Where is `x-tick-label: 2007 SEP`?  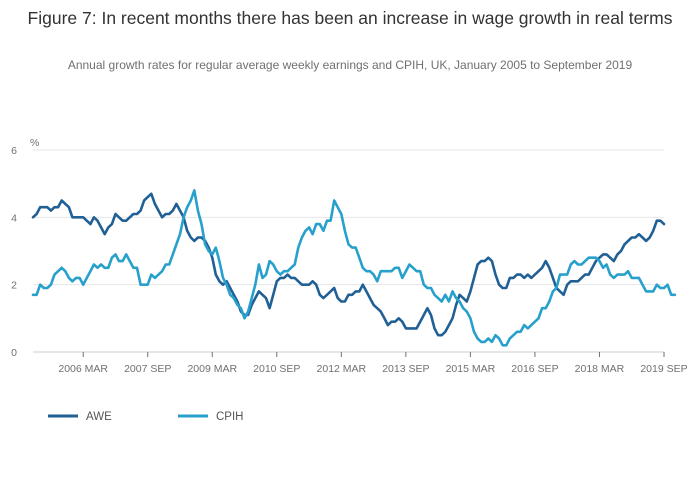 x-tick-label: 2007 SEP is located at coordinates (147, 369).